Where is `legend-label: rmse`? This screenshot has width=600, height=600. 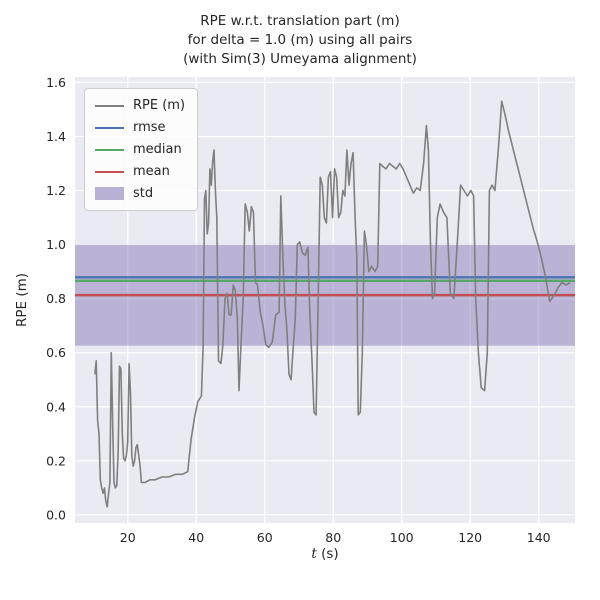 legend-label: rmse is located at coordinates (149, 127).